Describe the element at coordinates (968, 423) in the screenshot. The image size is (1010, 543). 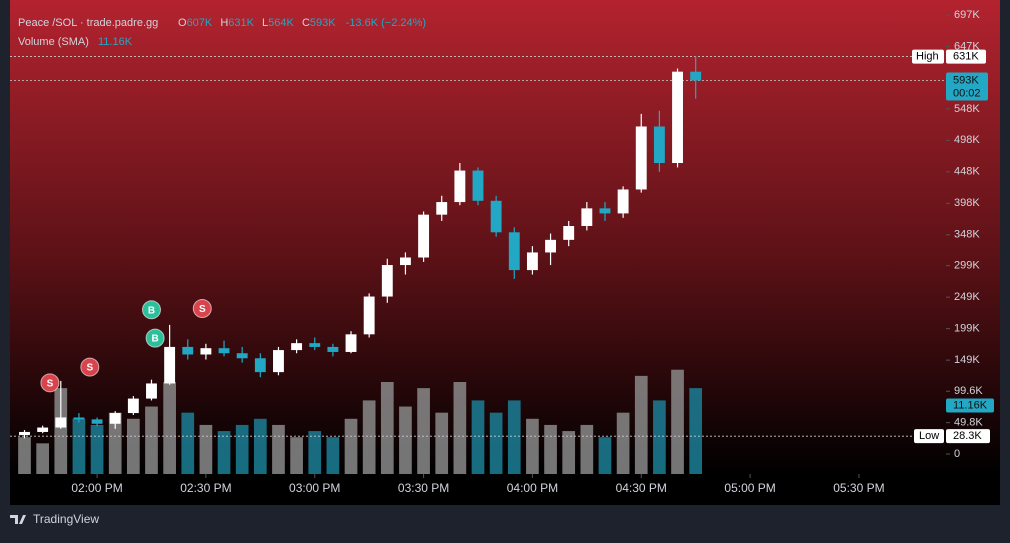
I see `y-tick-label: 49.8K` at that location.